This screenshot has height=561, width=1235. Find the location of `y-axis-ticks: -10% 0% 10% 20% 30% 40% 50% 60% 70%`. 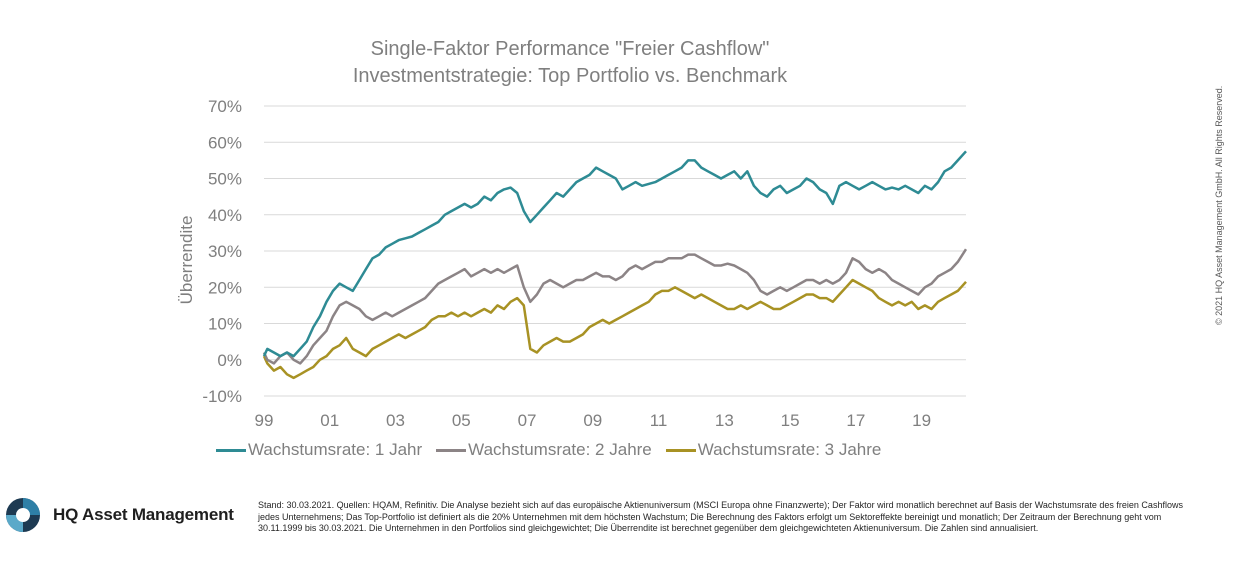

y-axis-ticks: -10% 0% 10% 20% 30% 40% 50% 60% 70% is located at coordinates (222, 251).